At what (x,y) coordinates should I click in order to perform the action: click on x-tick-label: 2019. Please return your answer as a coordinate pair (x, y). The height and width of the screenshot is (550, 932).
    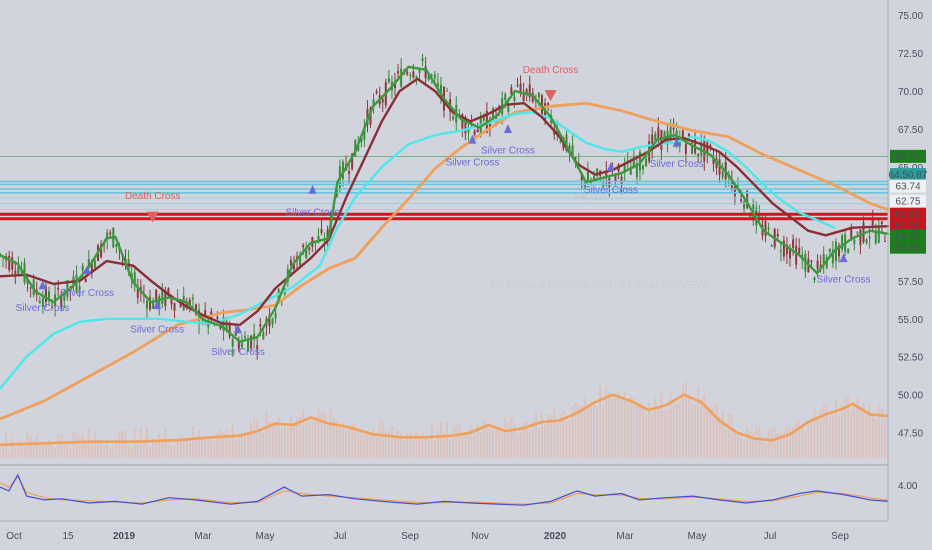
    Looking at the image, I should click on (124, 536).